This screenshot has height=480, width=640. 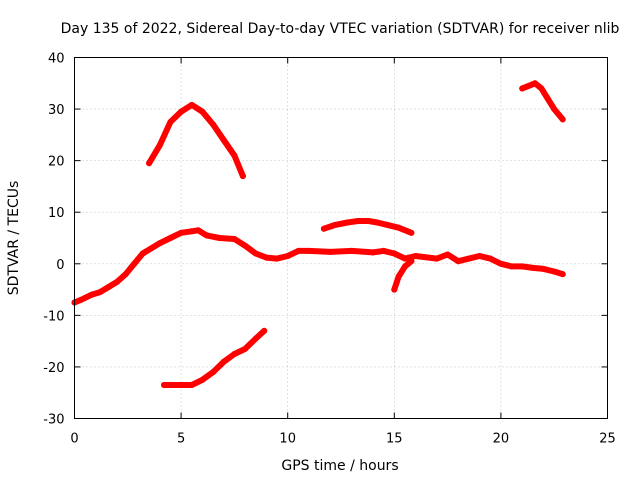 I want to click on x-tick-label: 15, so click(x=394, y=439).